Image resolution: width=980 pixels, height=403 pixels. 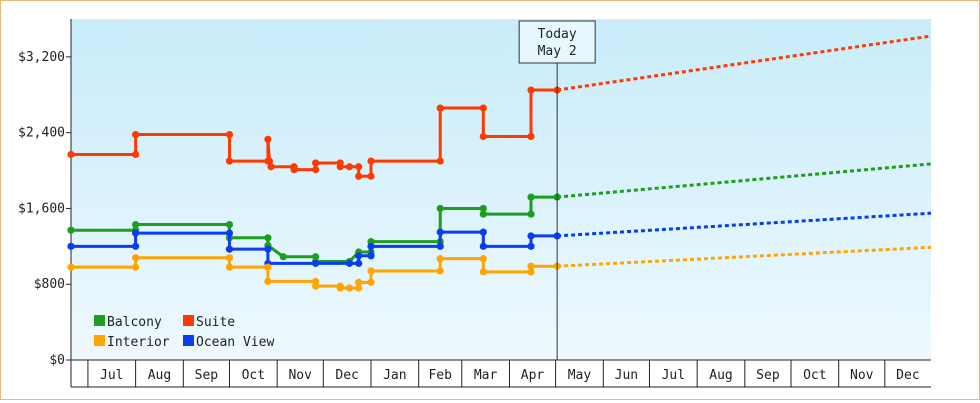 I want to click on y-axis: $0 $800 $1,600 $2,400 $3,200, so click(x=45, y=203).